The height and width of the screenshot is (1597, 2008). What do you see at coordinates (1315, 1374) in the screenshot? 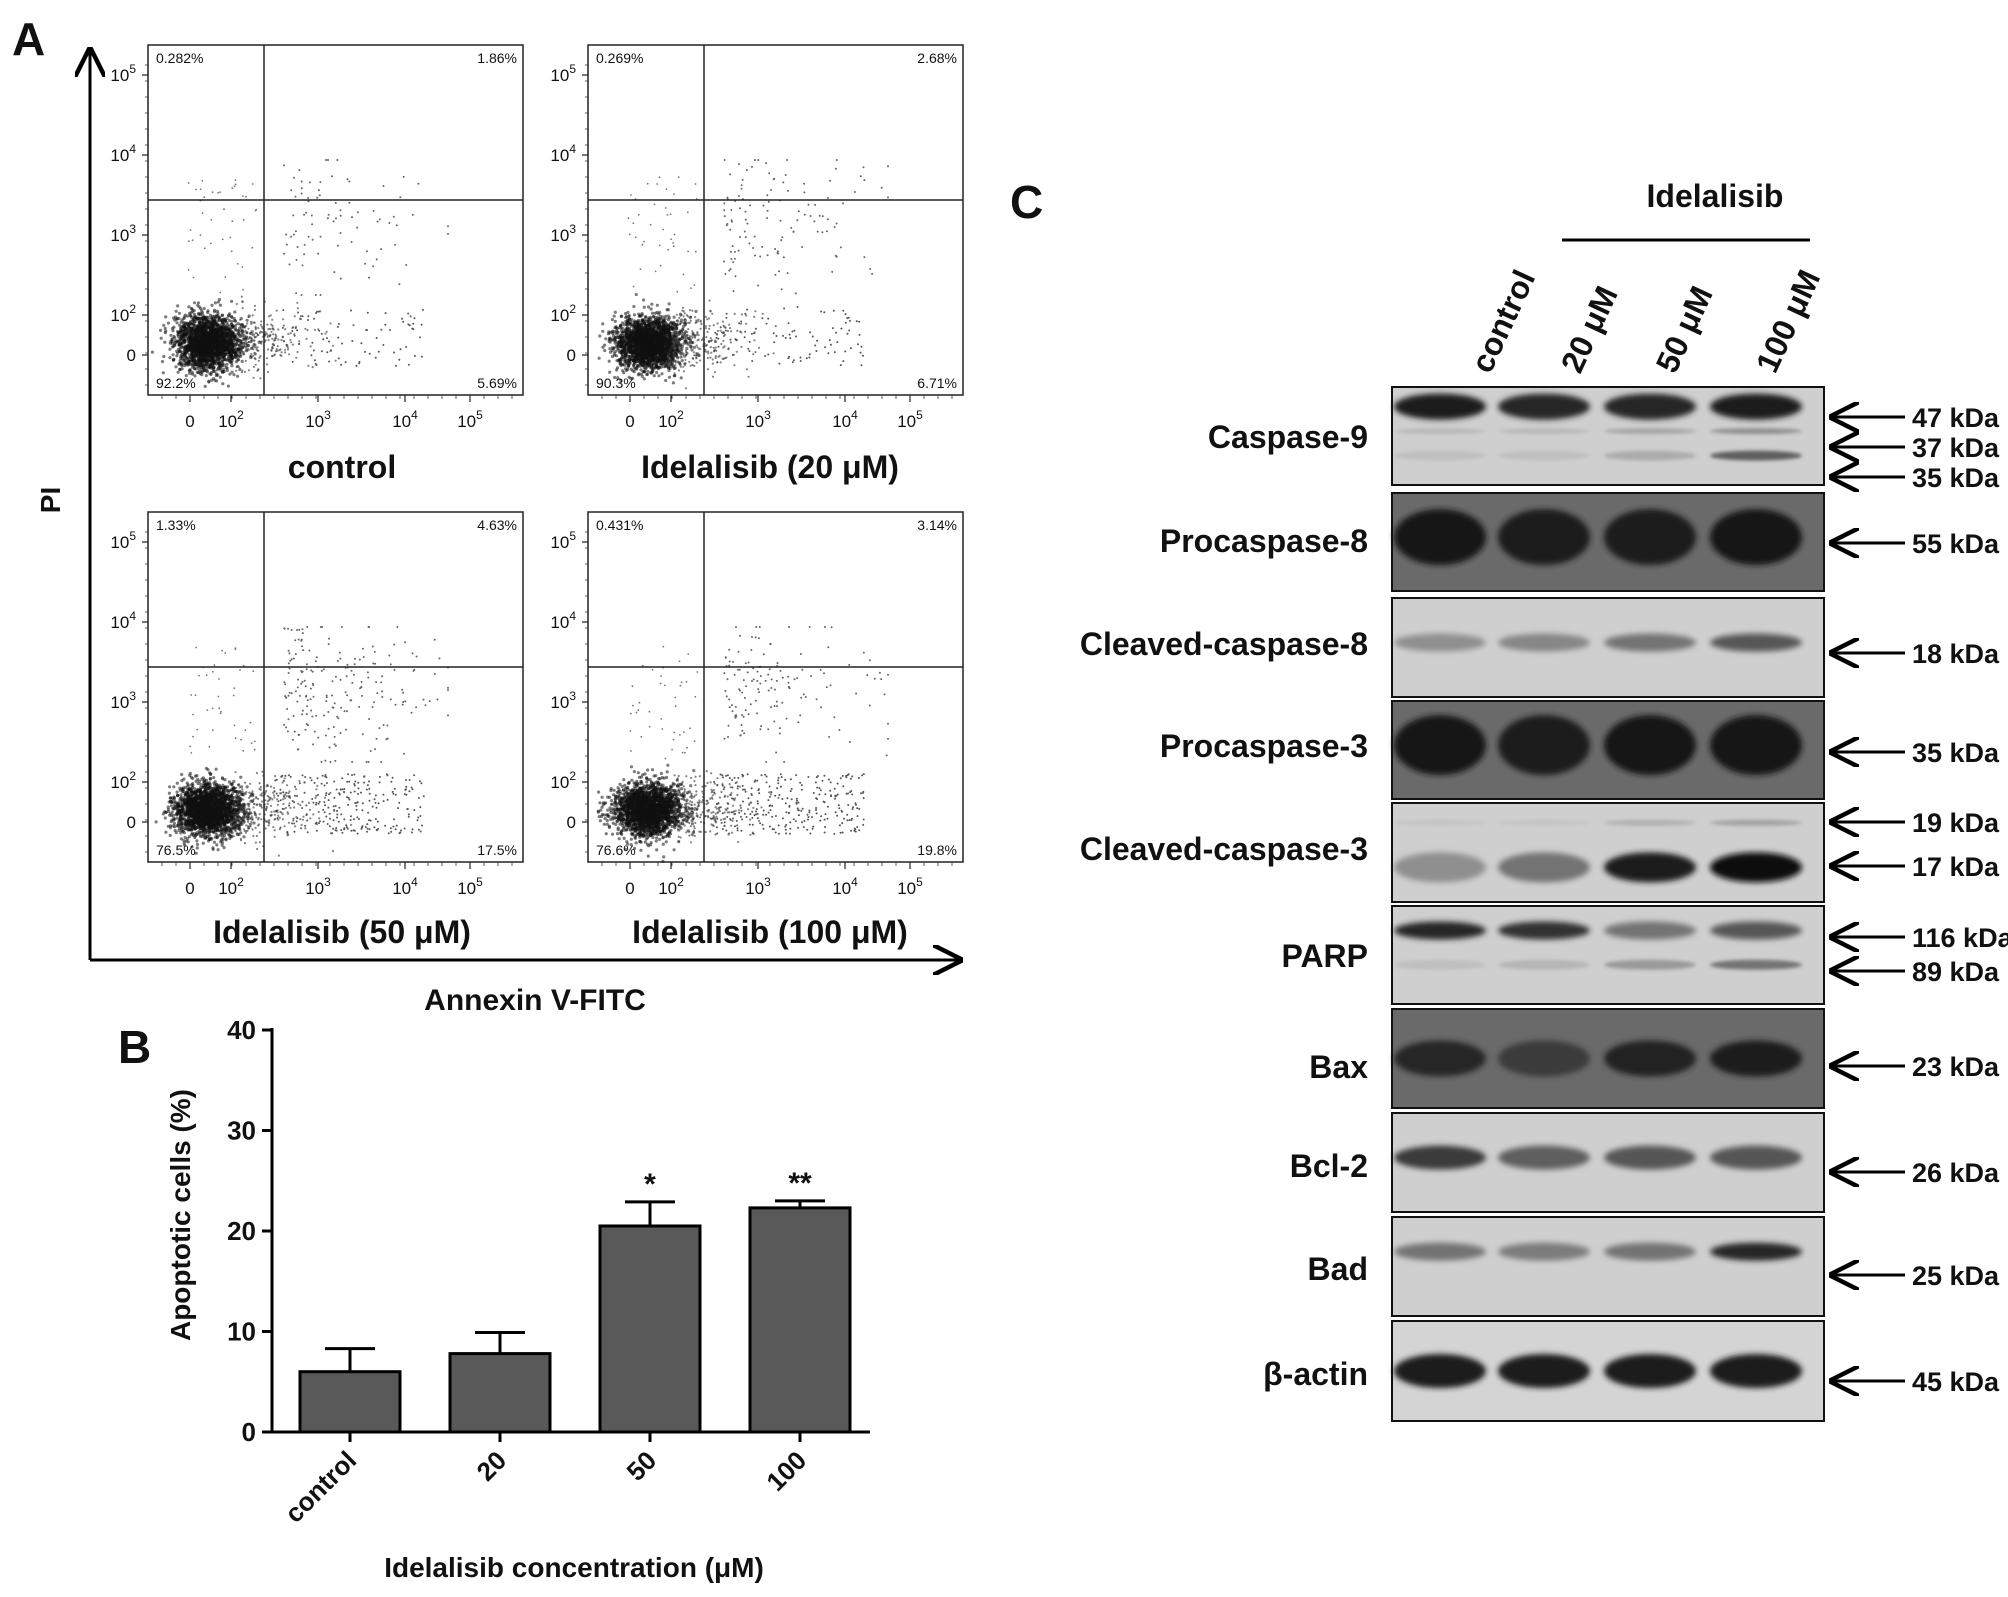
I see `blot-protein-label: β-actin` at bounding box center [1315, 1374].